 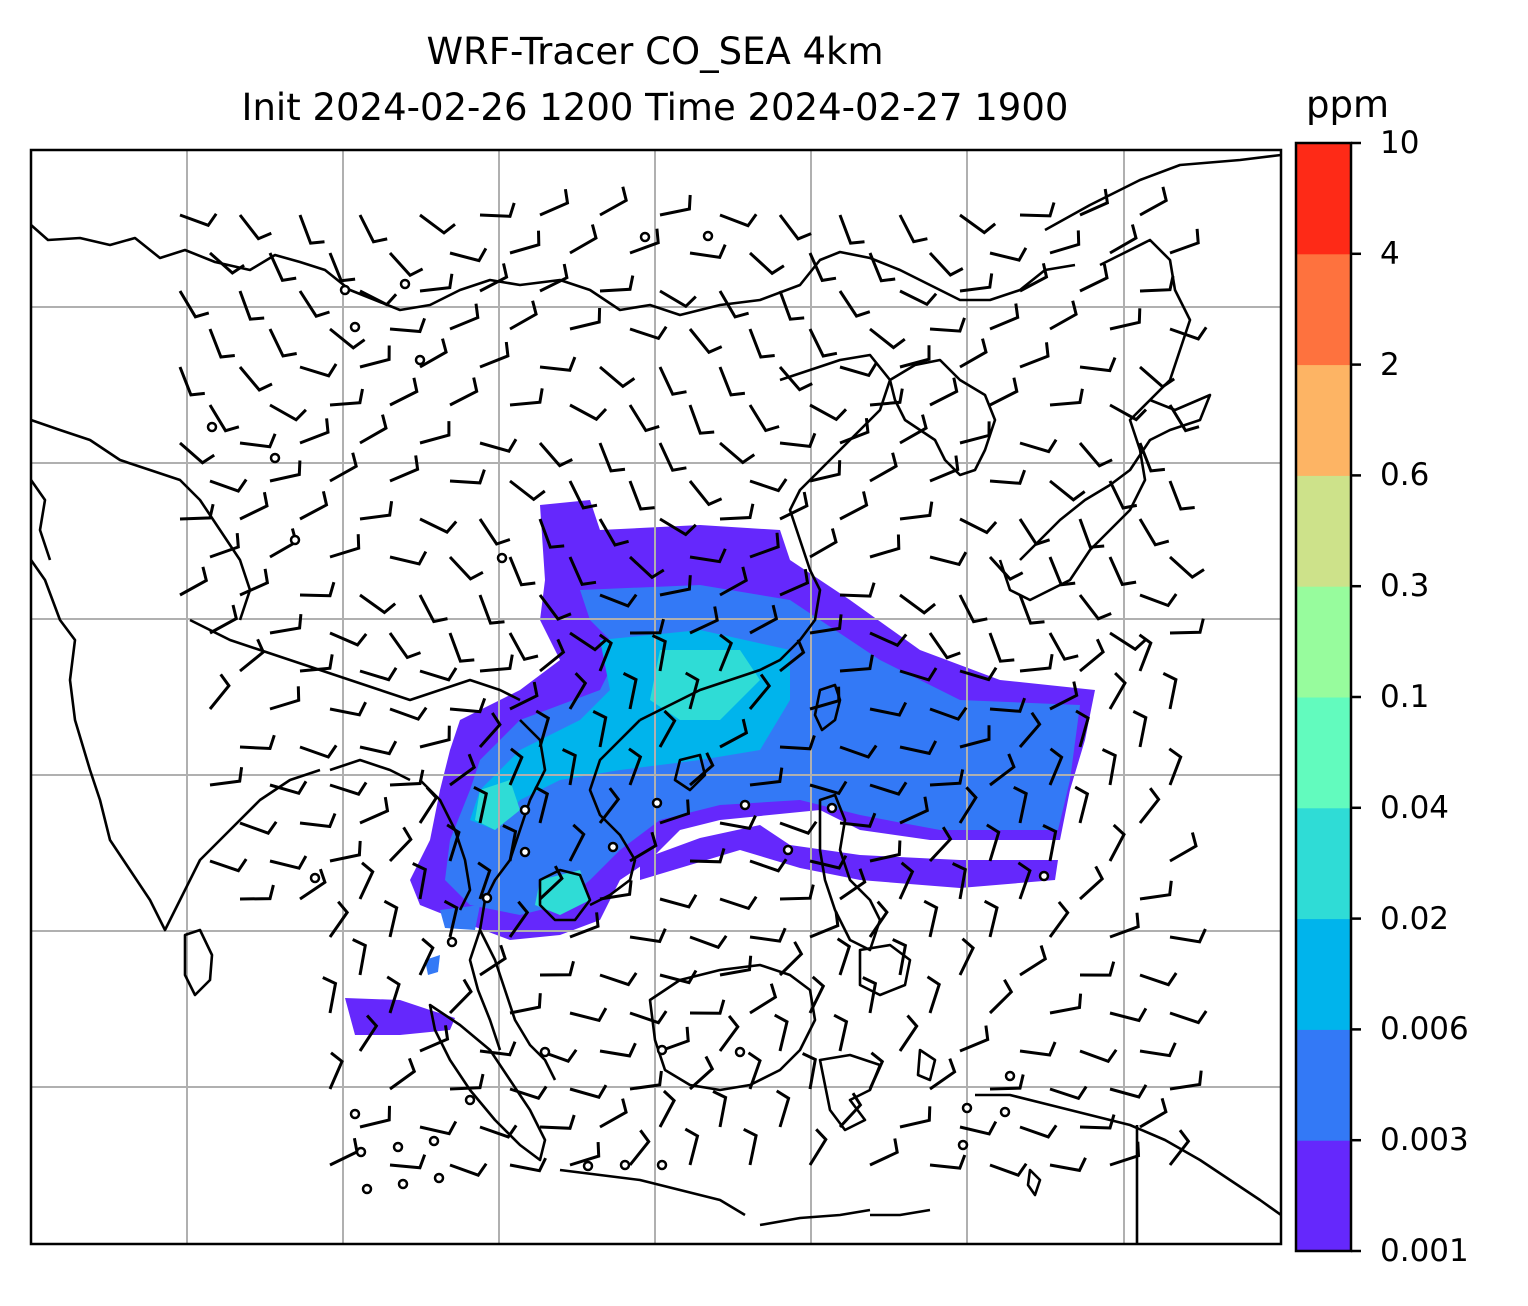 What do you see at coordinates (762, 750) in the screenshot?
I see `plume-mid-band` at bounding box center [762, 750].